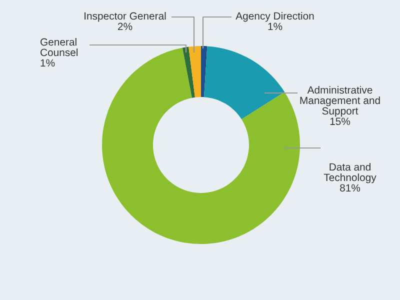 The image size is (400, 300). What do you see at coordinates (350, 188) in the screenshot?
I see `data-label: 81%` at bounding box center [350, 188].